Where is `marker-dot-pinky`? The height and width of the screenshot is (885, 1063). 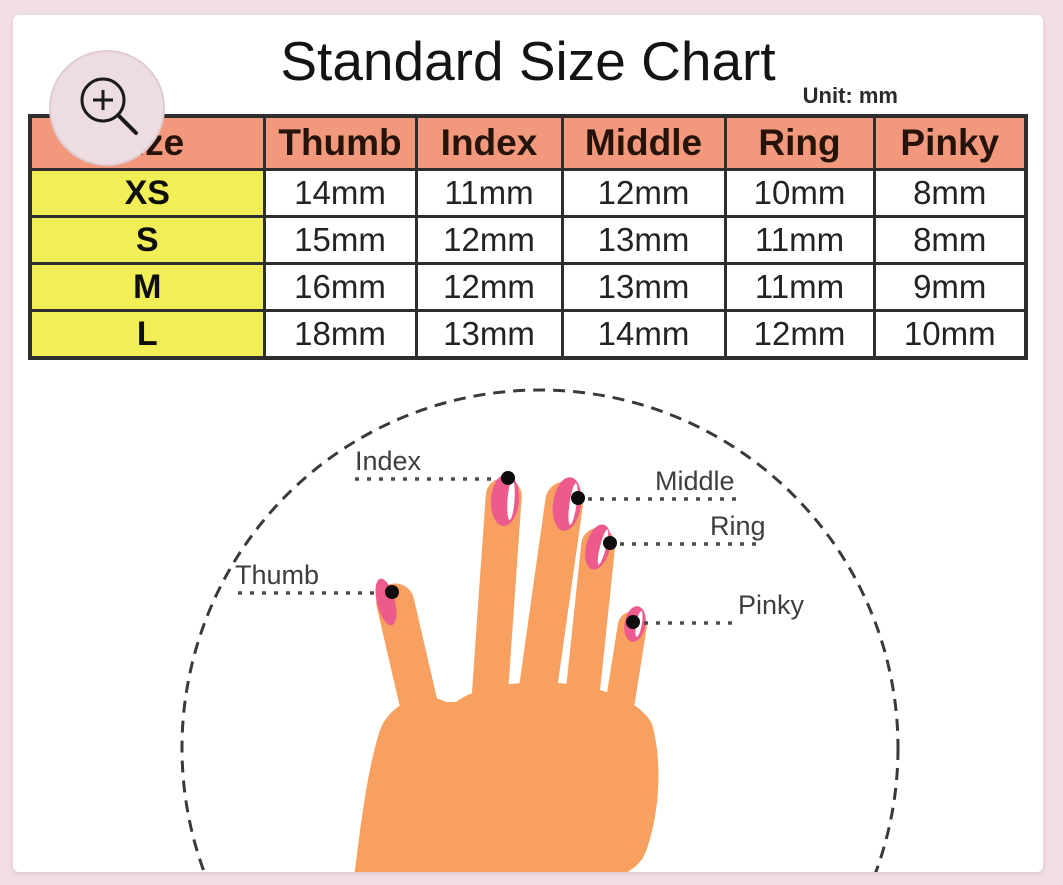
marker-dot-pinky is located at coordinates (633, 622).